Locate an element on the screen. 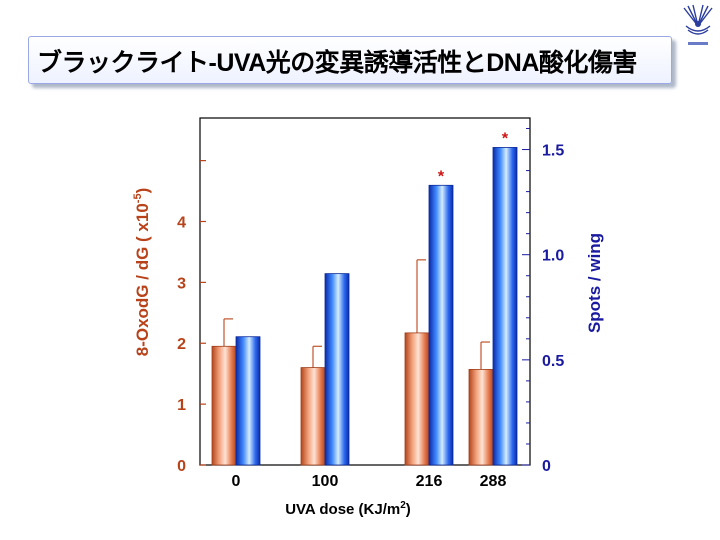 The image size is (720, 540). x-axis-label-sup: 2 is located at coordinates (403, 505).